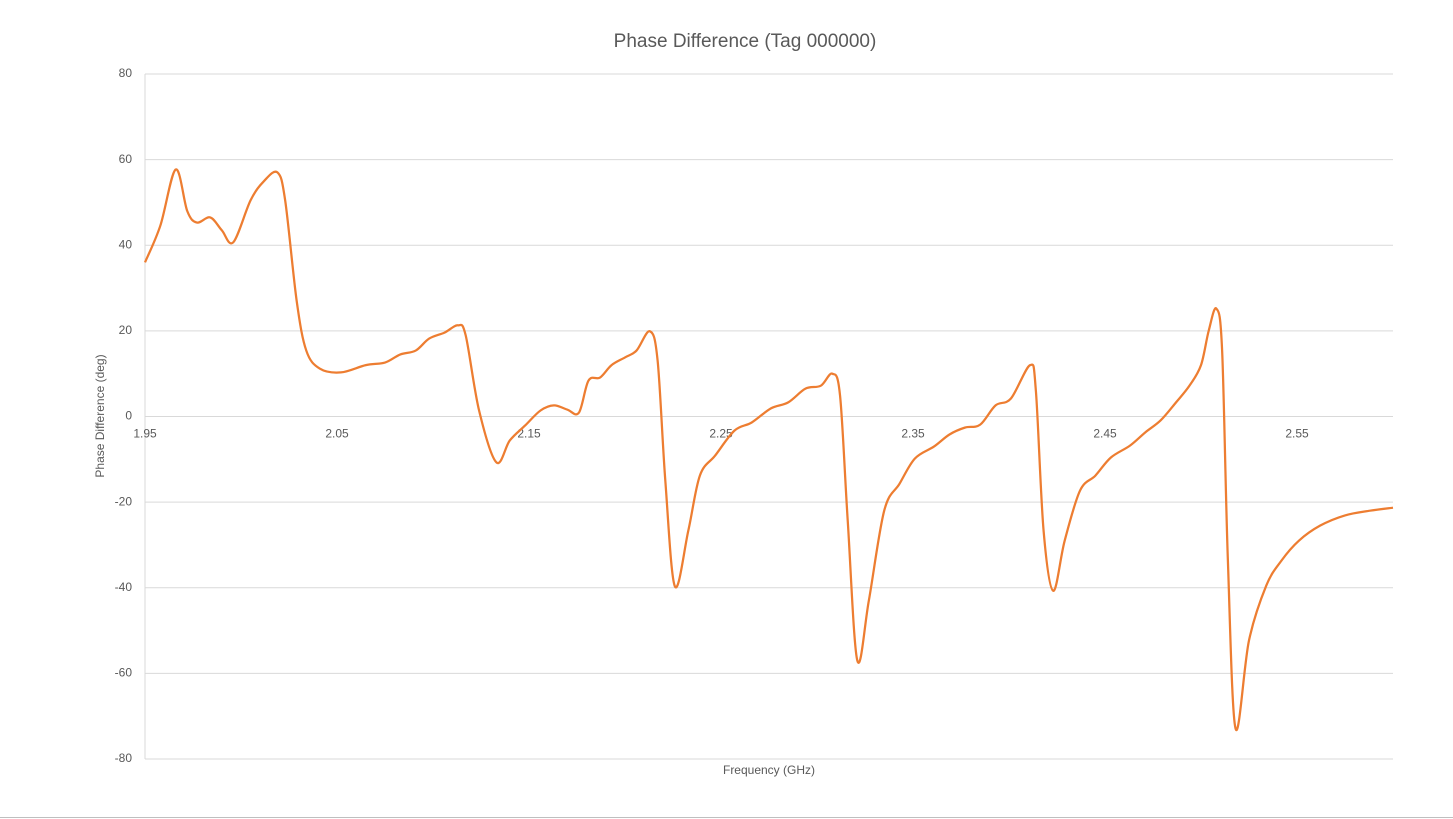 The image size is (1453, 819). What do you see at coordinates (145, 434) in the screenshot?
I see `x-tick-label: 1.95` at bounding box center [145, 434].